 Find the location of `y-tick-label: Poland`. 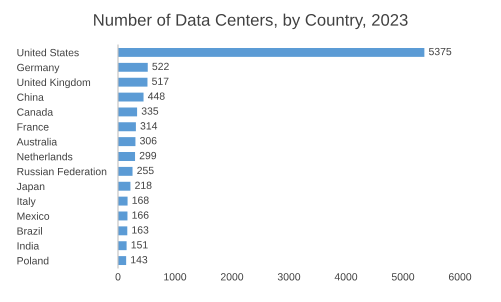

y-tick-label: Poland is located at coordinates (32, 260).